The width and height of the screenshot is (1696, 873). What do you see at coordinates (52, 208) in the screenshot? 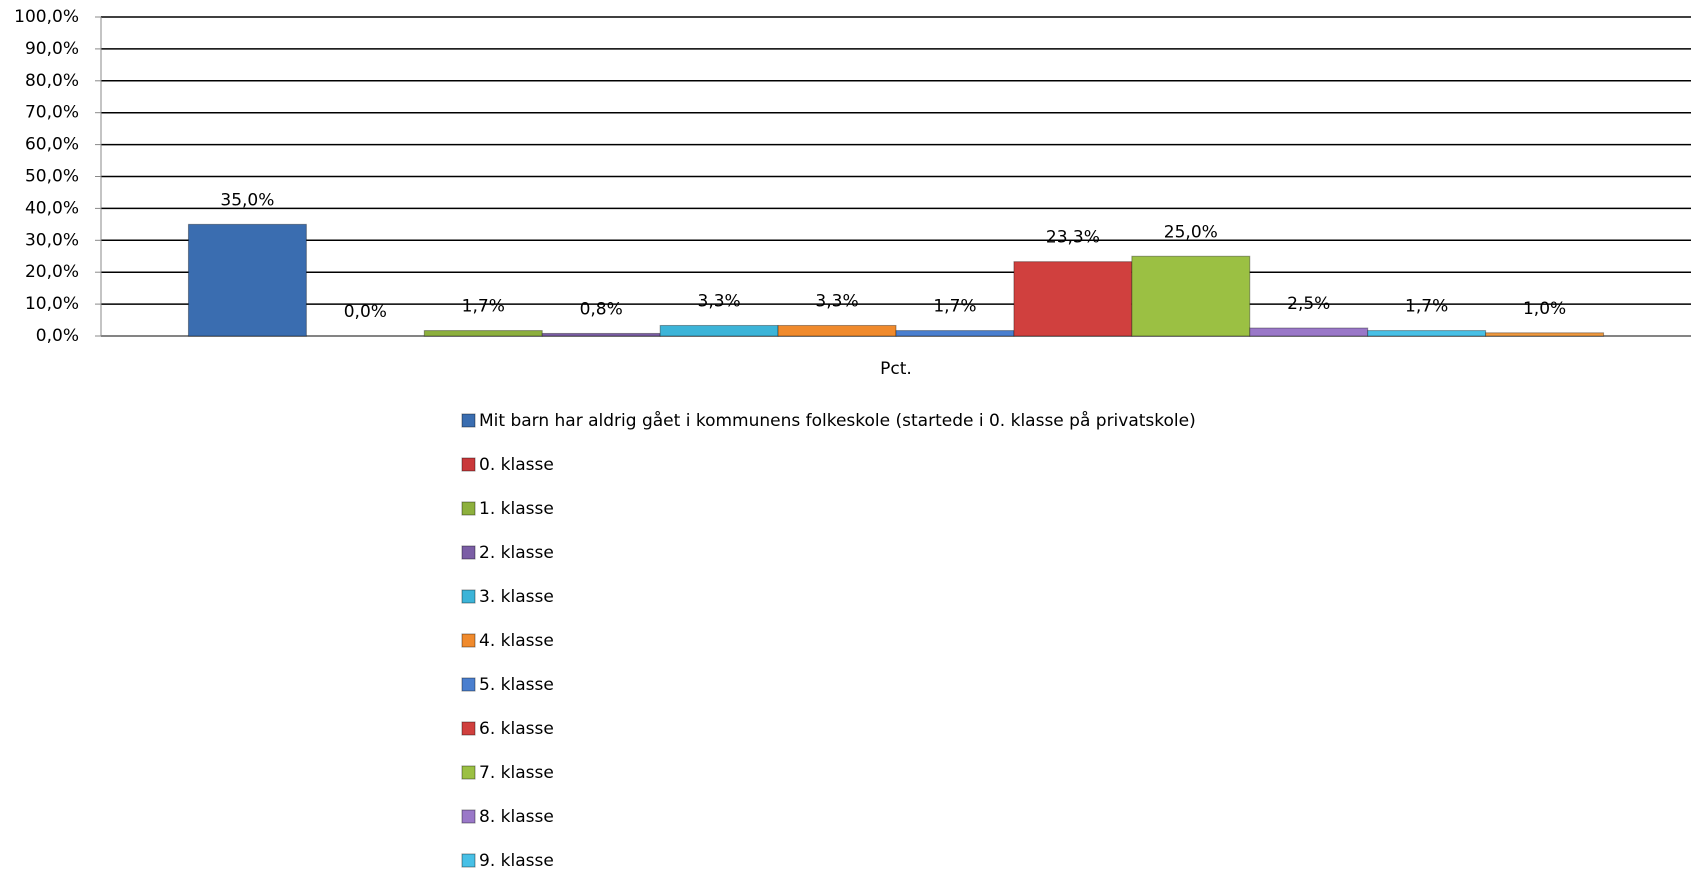
I see `y-tick-label: 40,0%` at bounding box center [52, 208].